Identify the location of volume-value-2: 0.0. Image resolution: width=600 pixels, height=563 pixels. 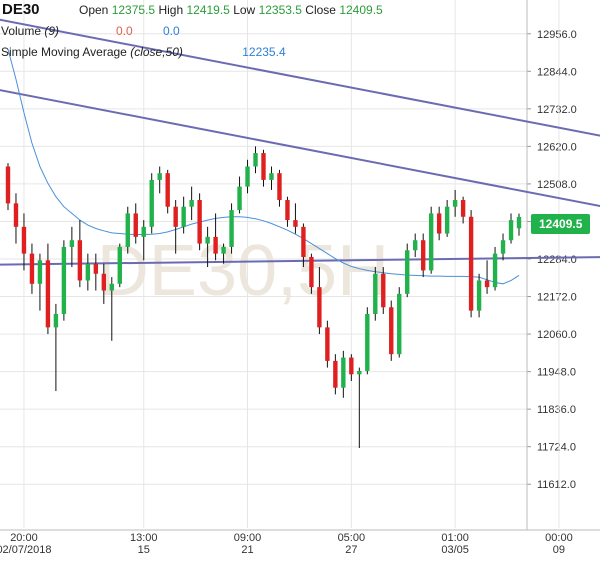
(171, 31).